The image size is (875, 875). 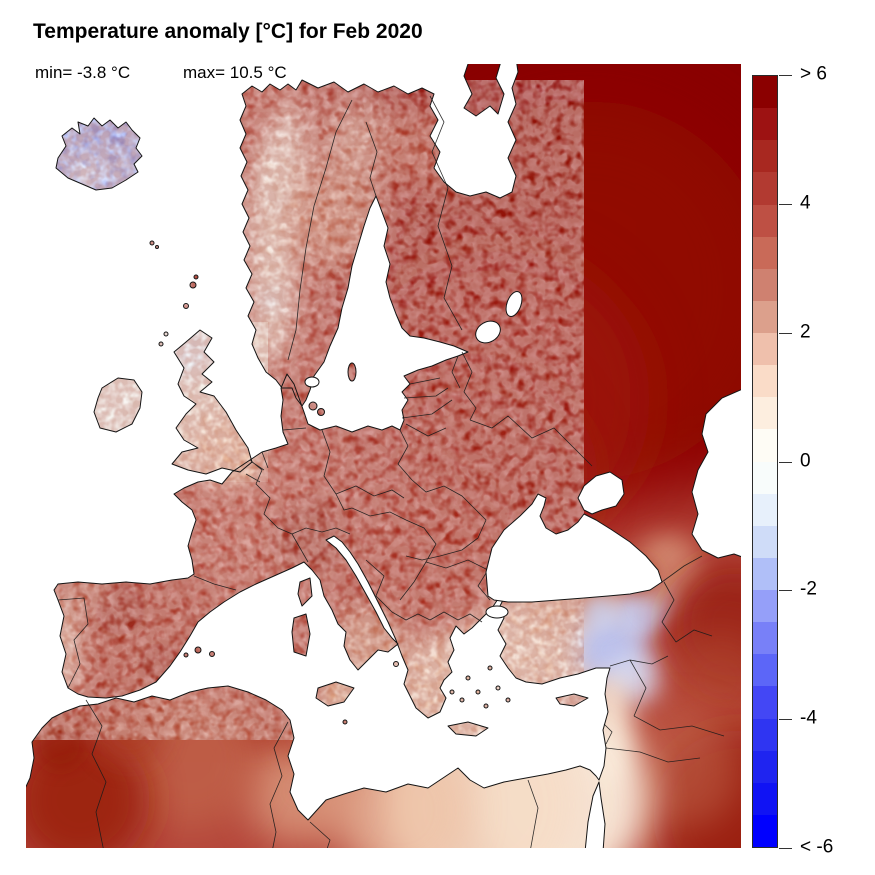 I want to click on max-value-label: max= 10.5 °C, so click(x=235, y=72).